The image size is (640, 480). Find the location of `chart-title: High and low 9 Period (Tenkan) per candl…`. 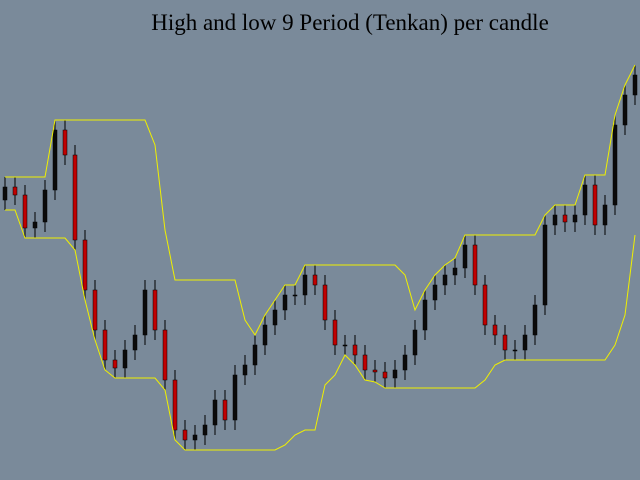

chart-title: High and low 9 Period (Tenkan) per candl… is located at coordinates (350, 22).